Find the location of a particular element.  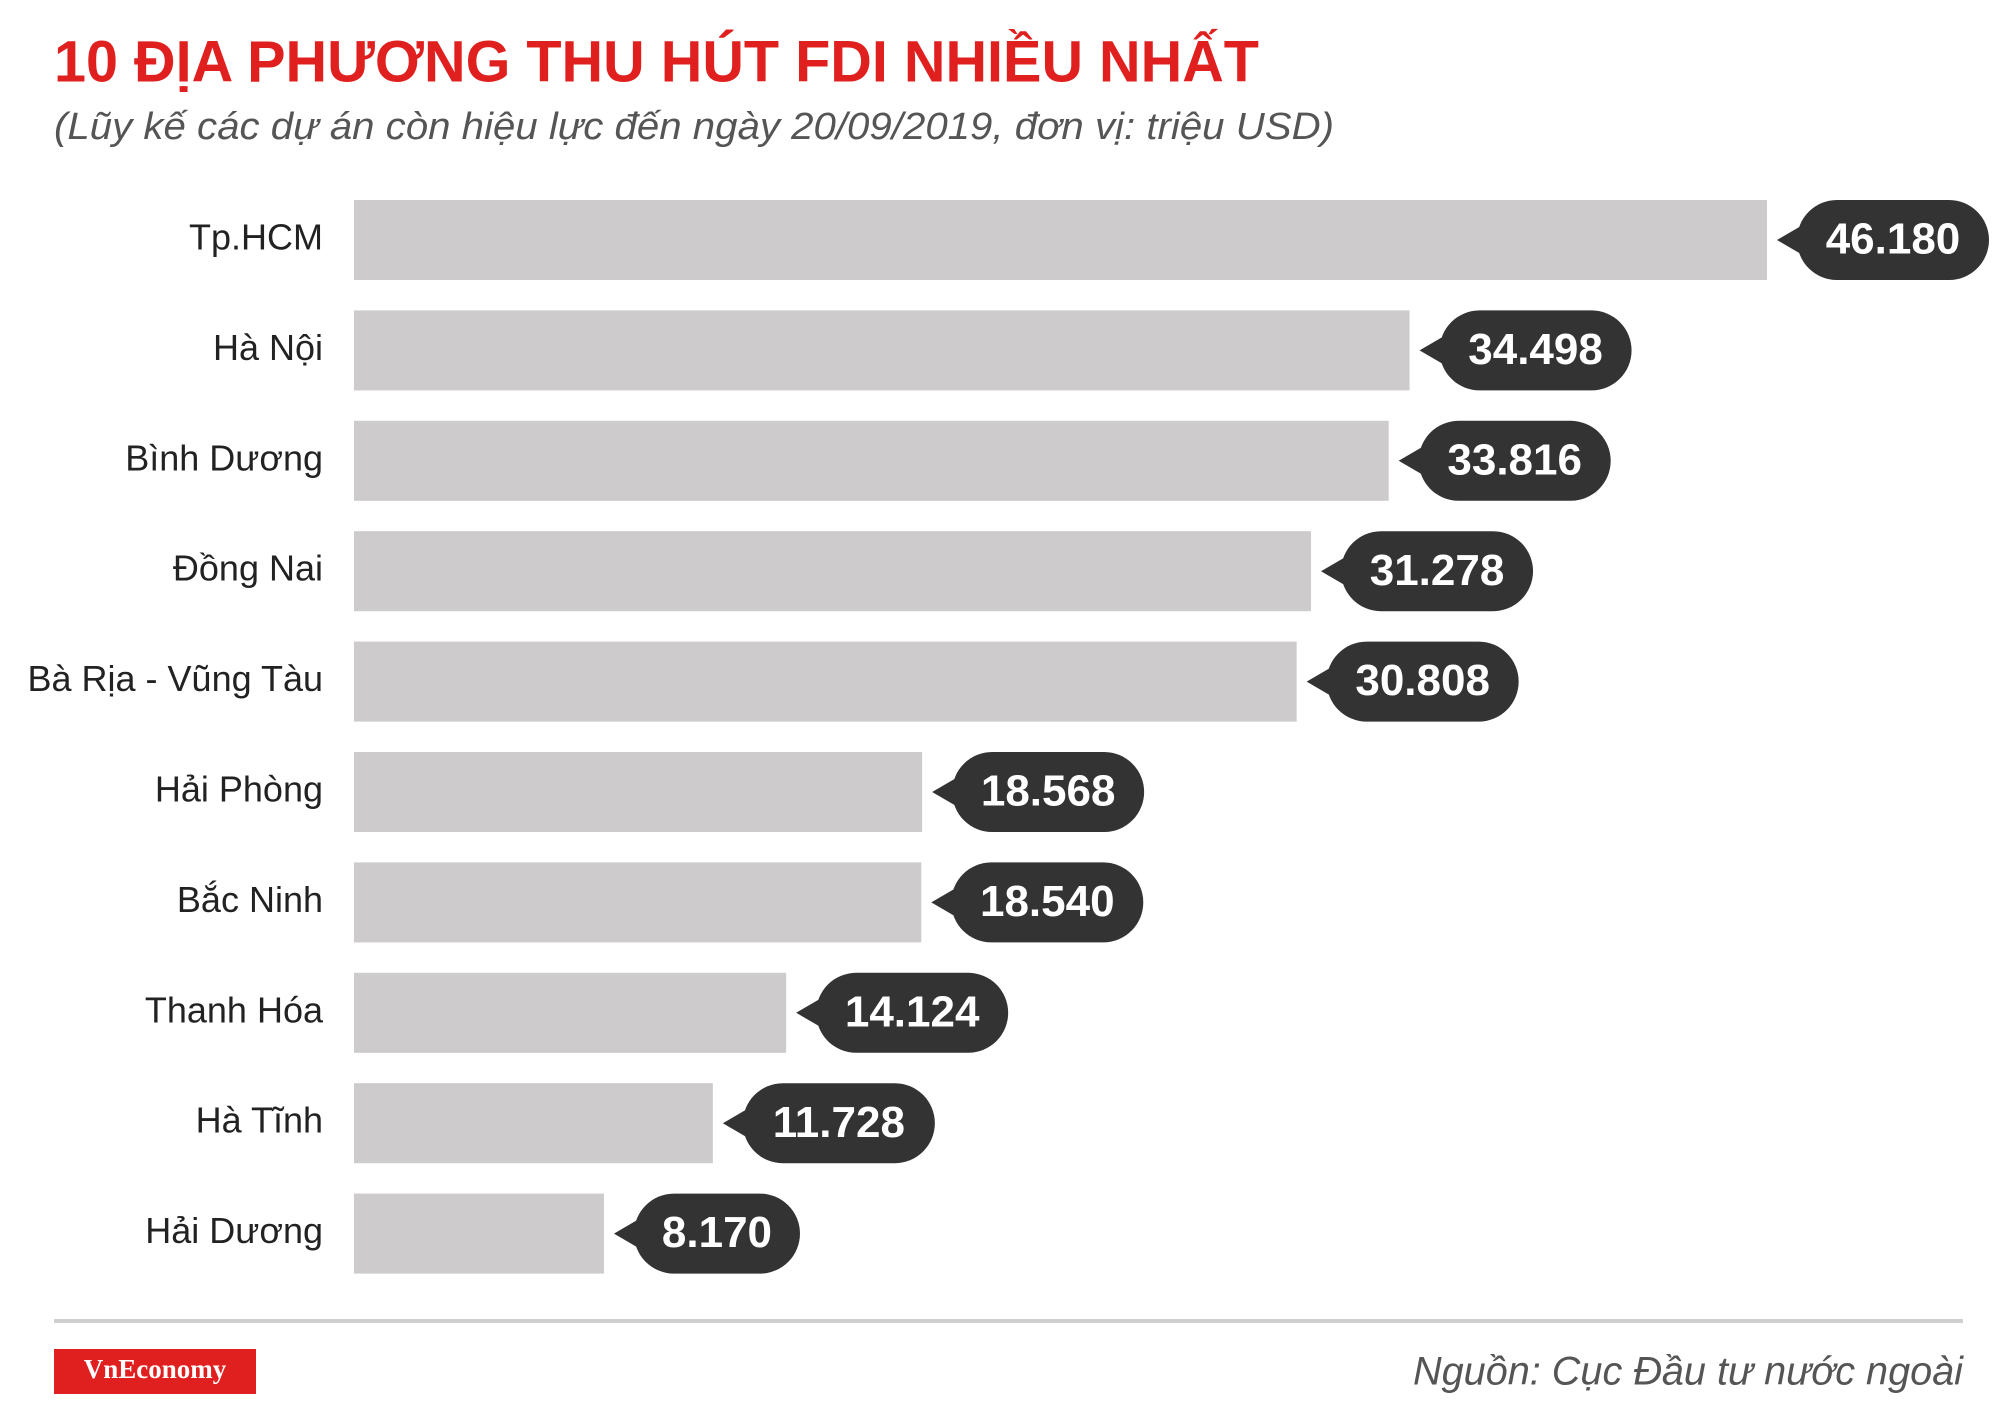

category-label: Đồng Nai is located at coordinates (248, 568).